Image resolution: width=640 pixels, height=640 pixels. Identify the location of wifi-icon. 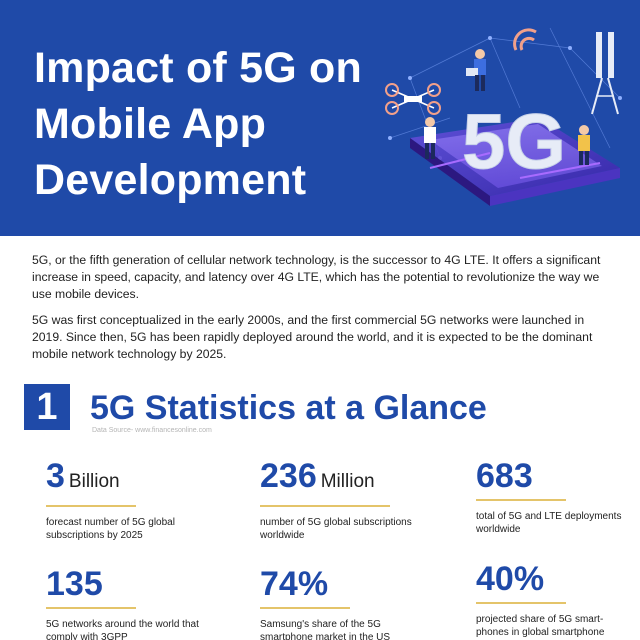
(525, 39).